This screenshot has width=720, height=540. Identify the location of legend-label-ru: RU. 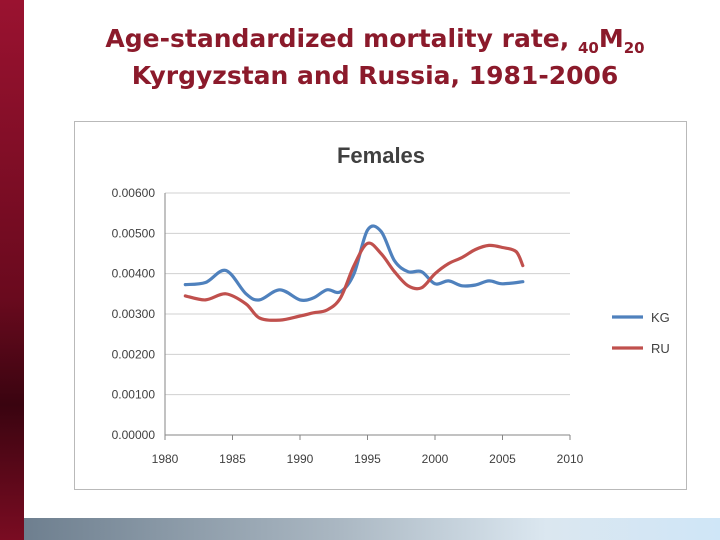
(660, 348).